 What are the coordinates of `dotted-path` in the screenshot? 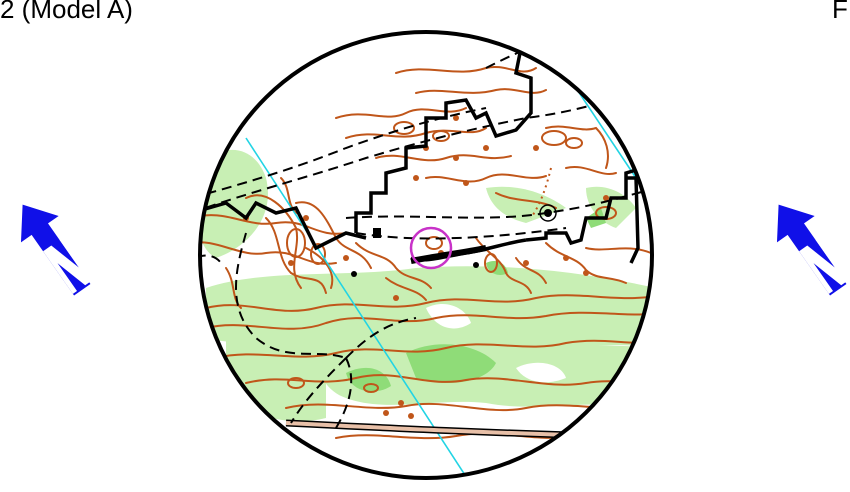 It's located at (541, 193).